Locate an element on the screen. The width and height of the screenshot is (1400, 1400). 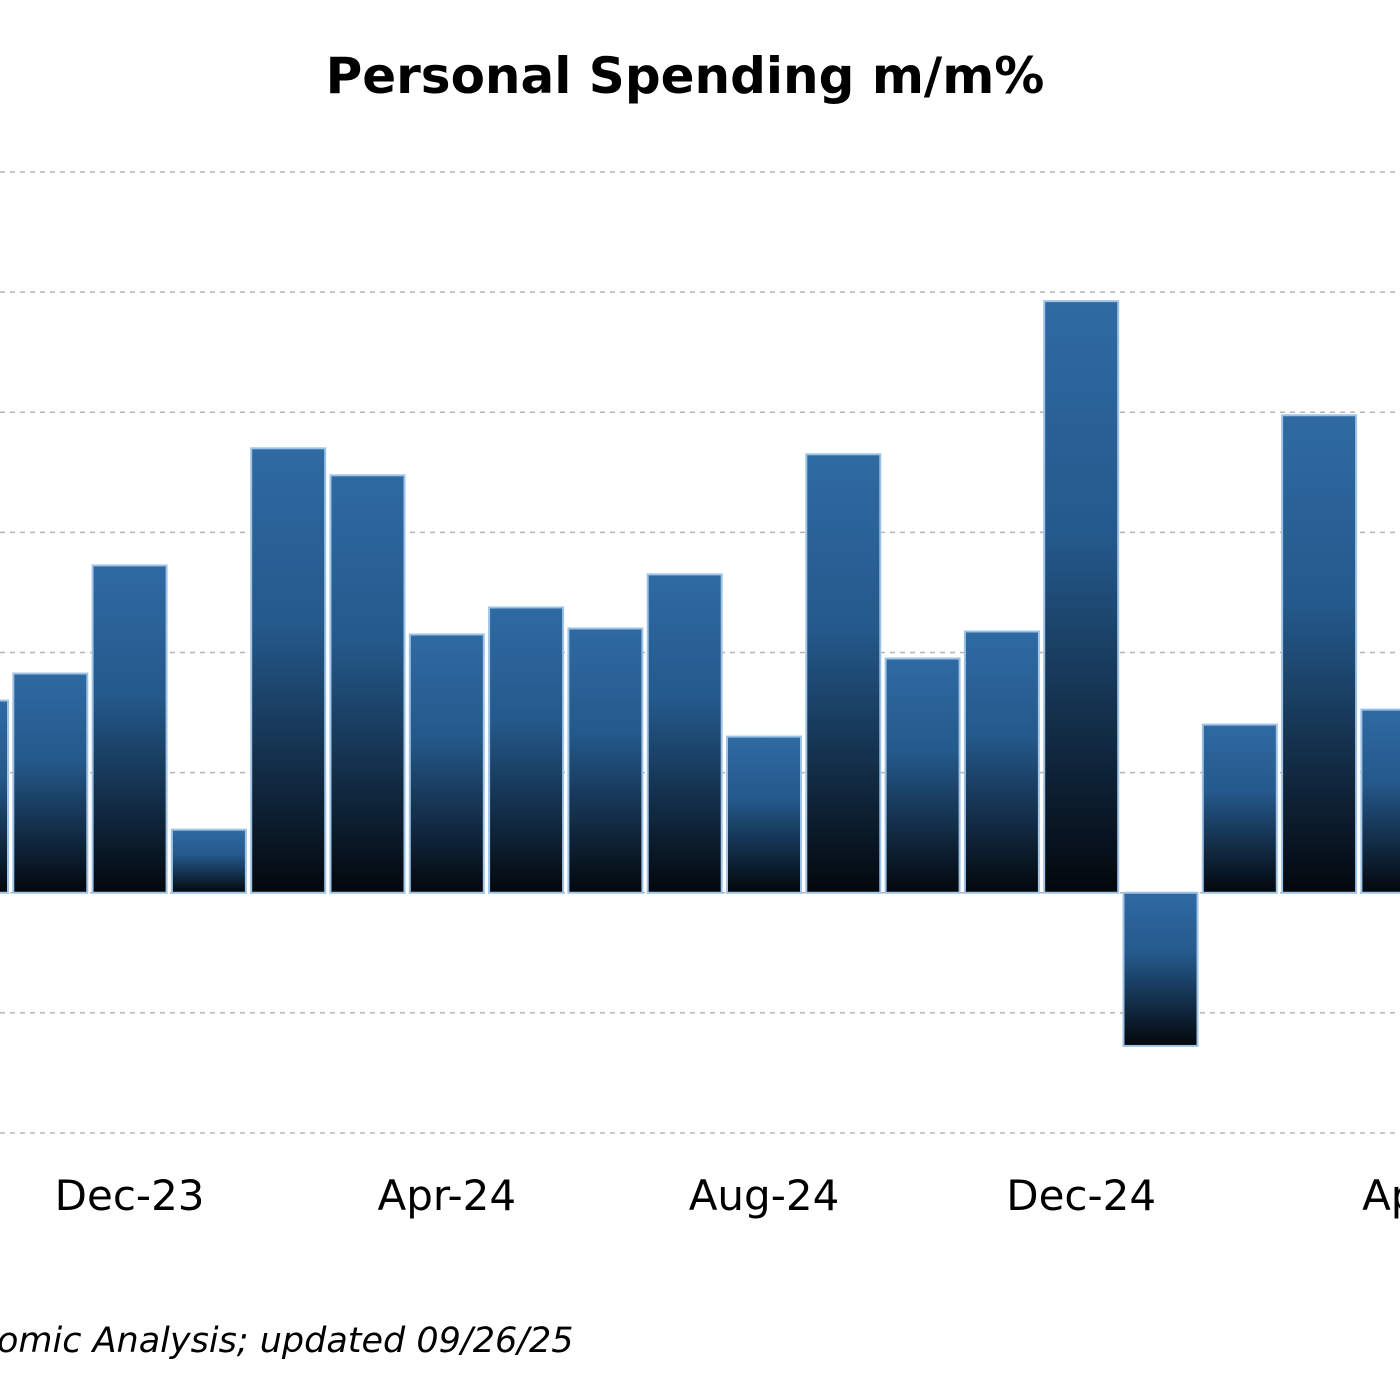
chart-title: Personal Spending m/m% is located at coordinates (685, 76).